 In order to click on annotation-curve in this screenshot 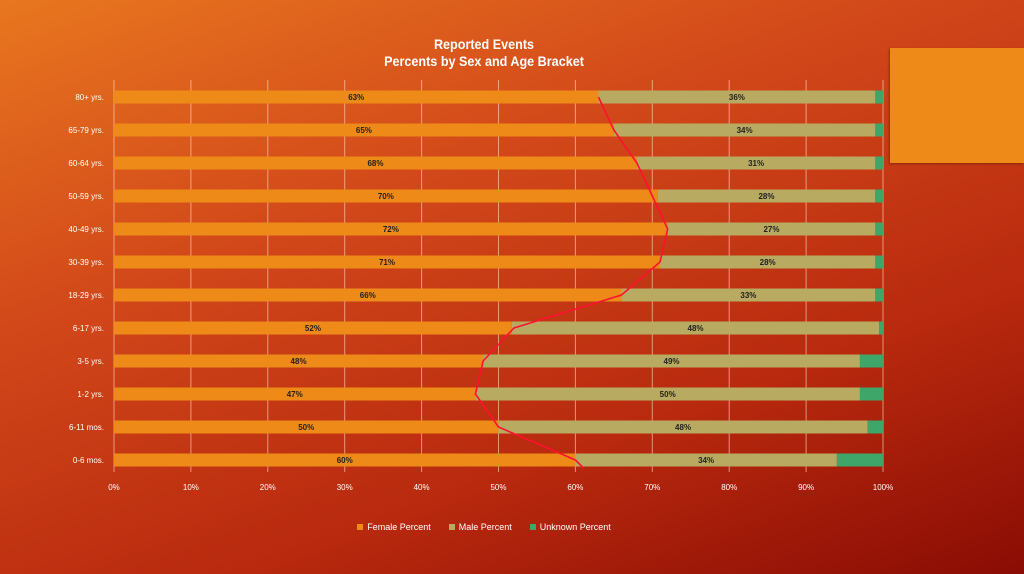, I will do `click(571, 282)`.